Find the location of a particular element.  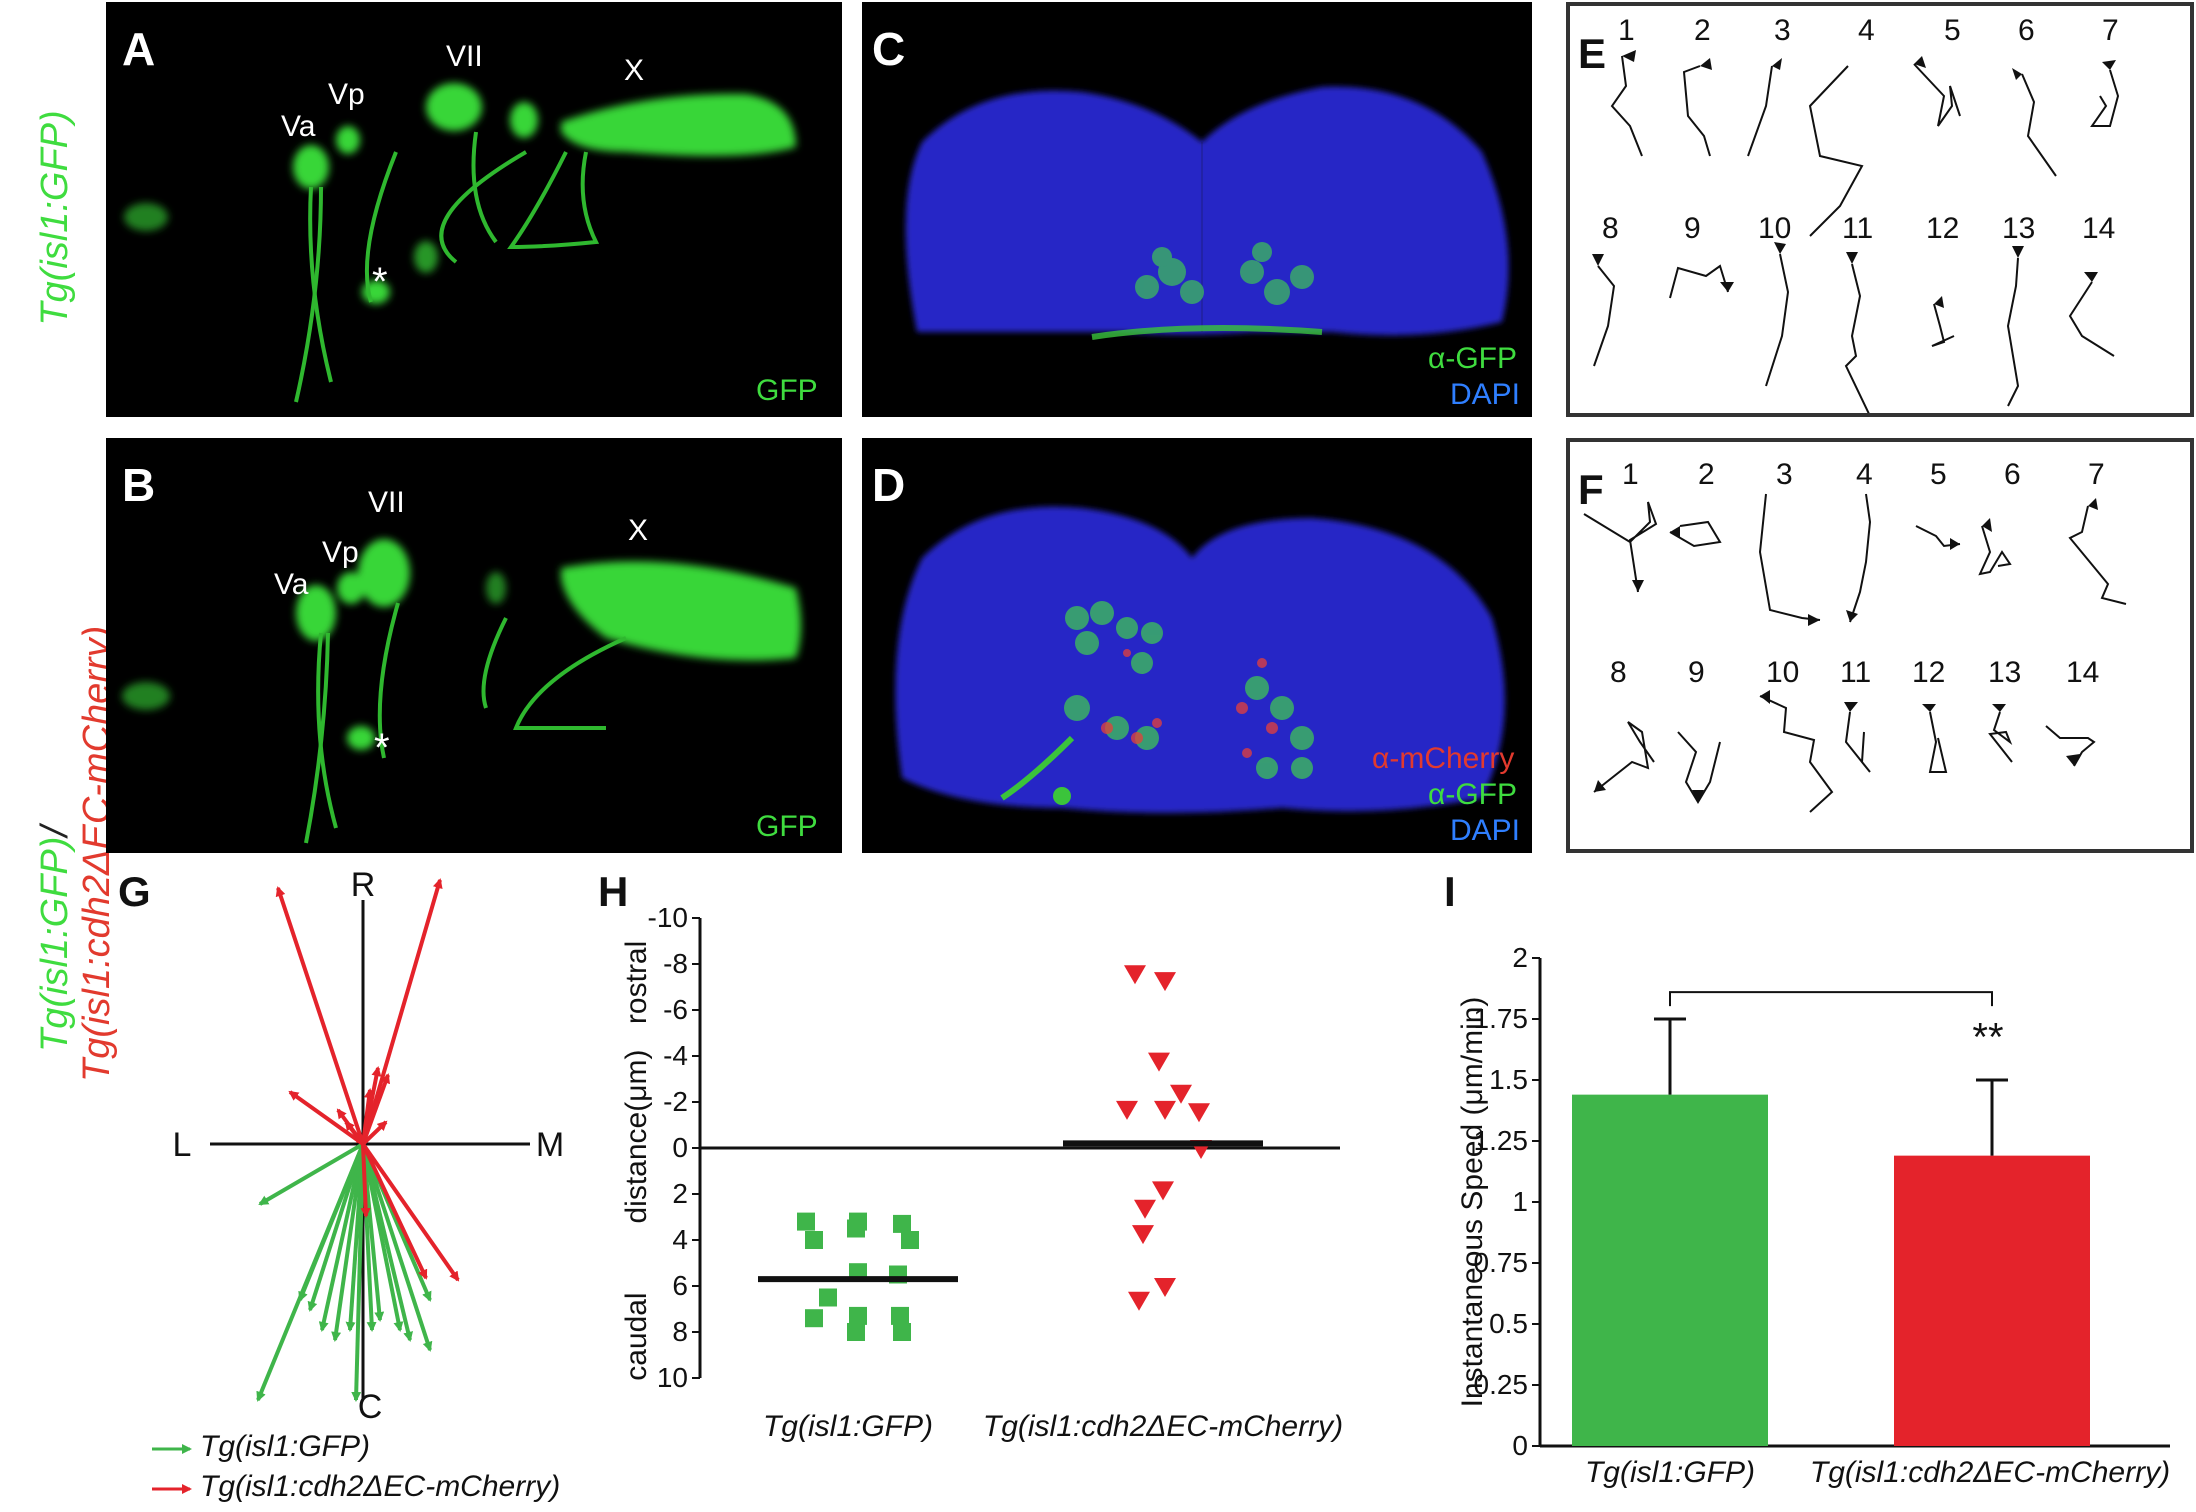

panel-g-vector-plot: R C L M is located at coordinates (369, 1143).